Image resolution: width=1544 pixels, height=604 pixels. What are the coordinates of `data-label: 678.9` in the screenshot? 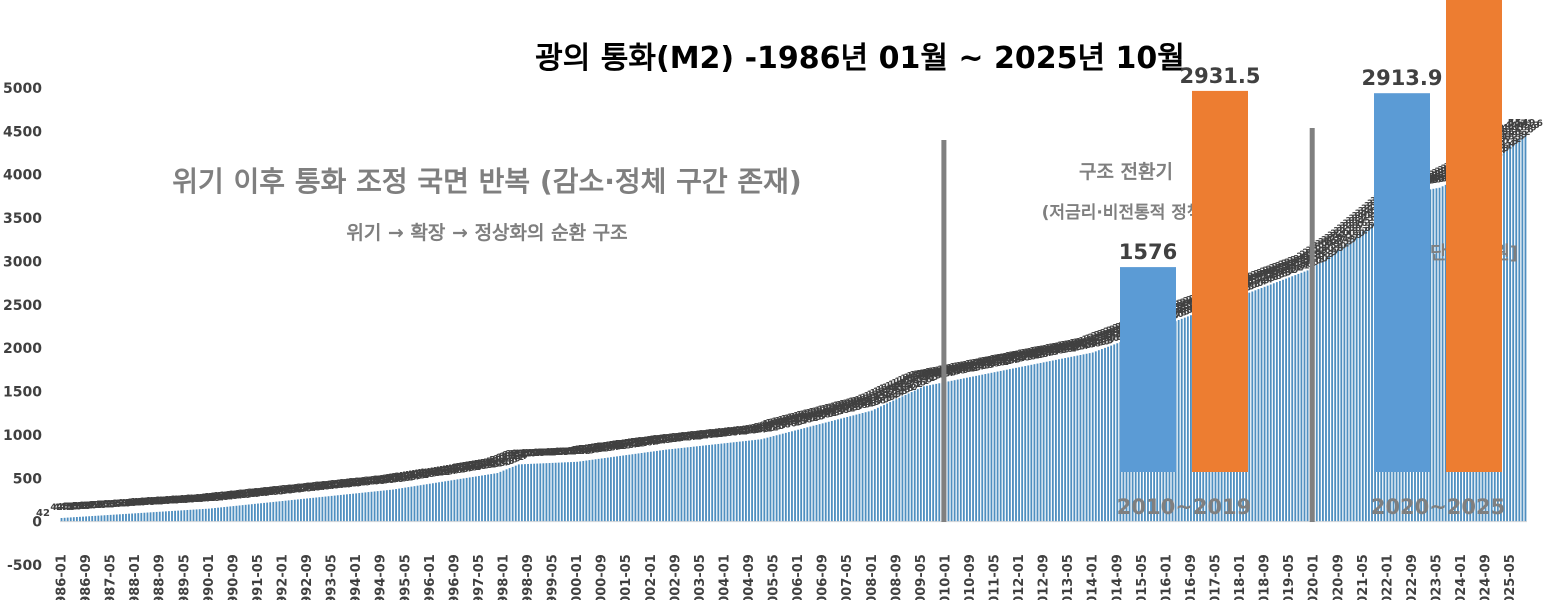 It's located at (555, 453).